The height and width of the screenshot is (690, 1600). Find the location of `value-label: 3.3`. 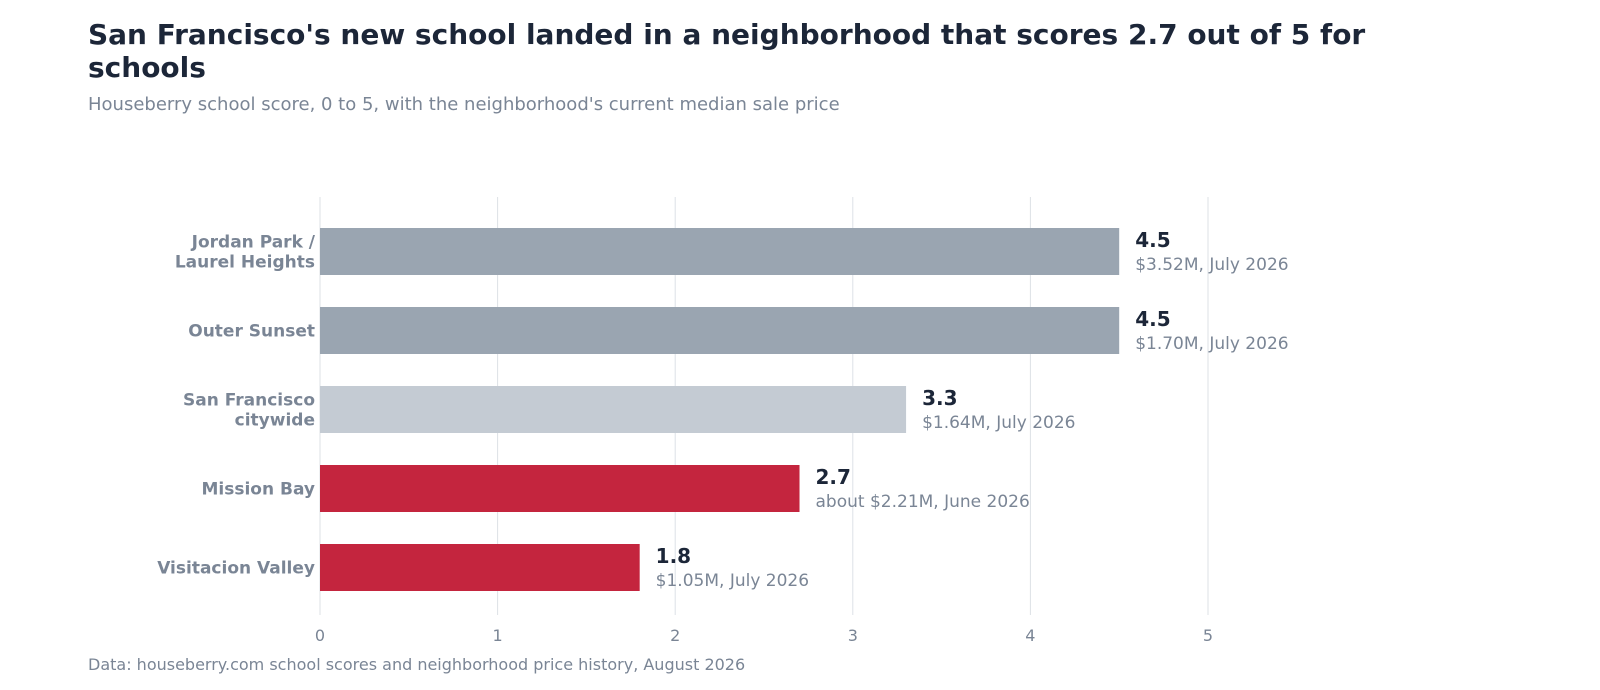

value-label: 3.3 is located at coordinates (939, 398).